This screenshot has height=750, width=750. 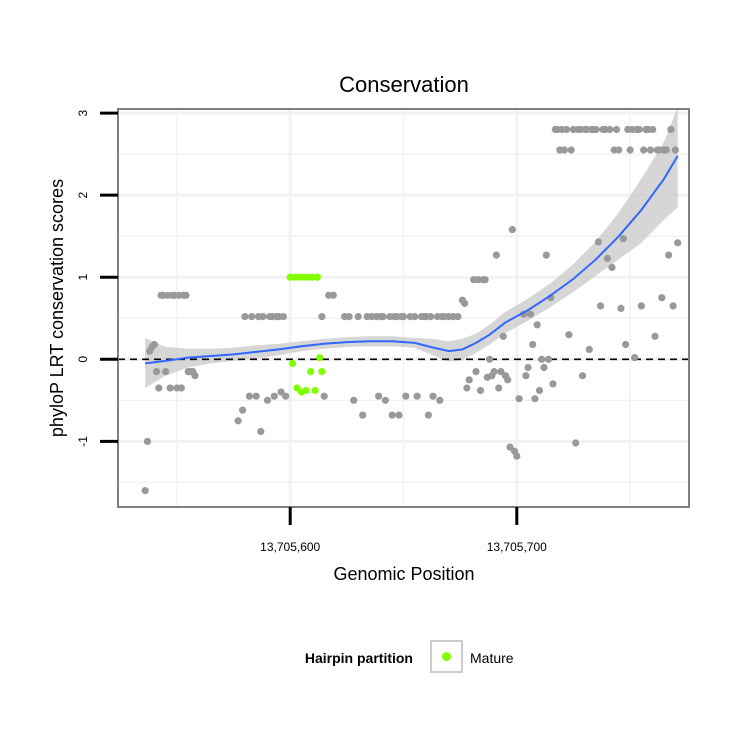 I want to click on x-axis: 13,705,600 13,705,700, so click(x=403, y=530).